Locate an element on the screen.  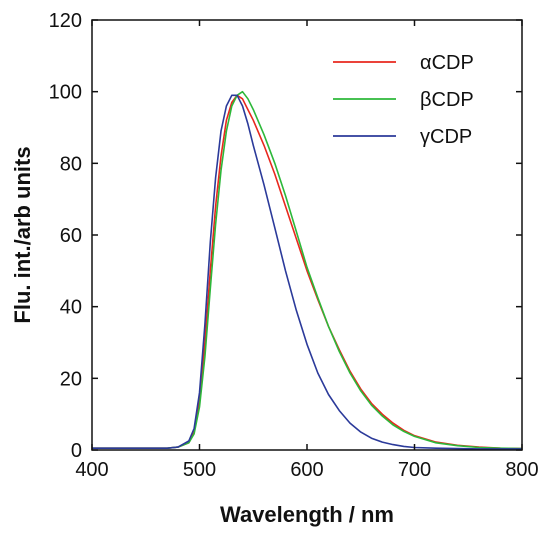
y-tick-label: 0 is located at coordinates (76, 451).